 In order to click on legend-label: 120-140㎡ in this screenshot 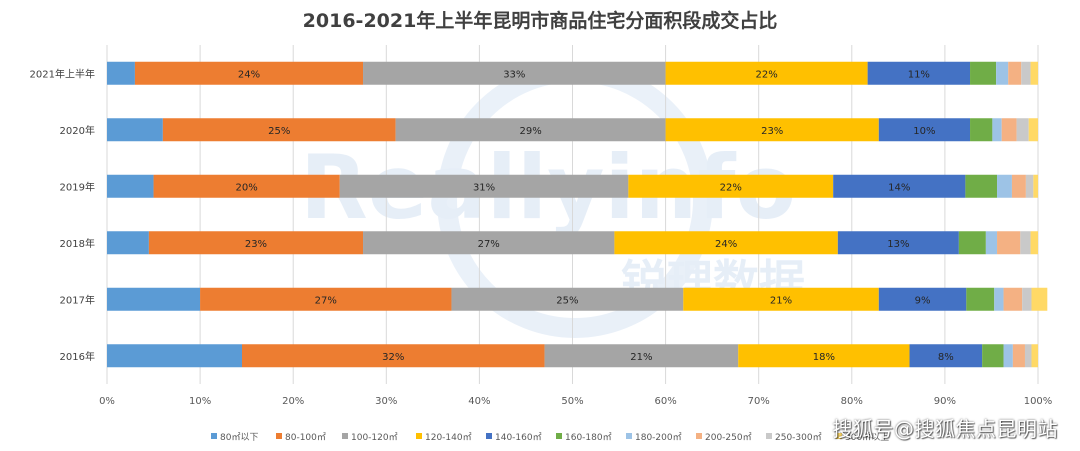, I will do `click(448, 437)`.